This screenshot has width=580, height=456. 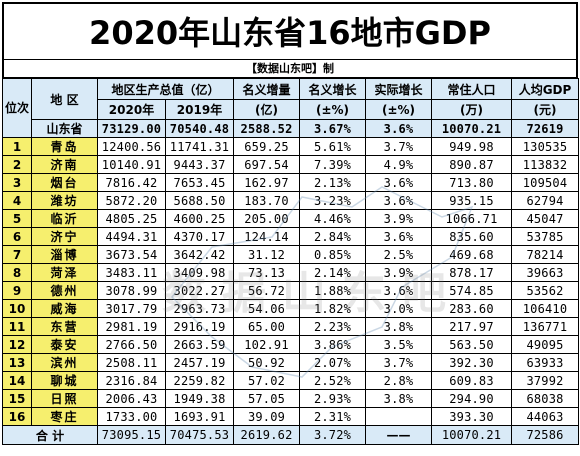 What do you see at coordinates (199, 236) in the screenshot?
I see `gdp-2019-cell: 4370.17` at bounding box center [199, 236].